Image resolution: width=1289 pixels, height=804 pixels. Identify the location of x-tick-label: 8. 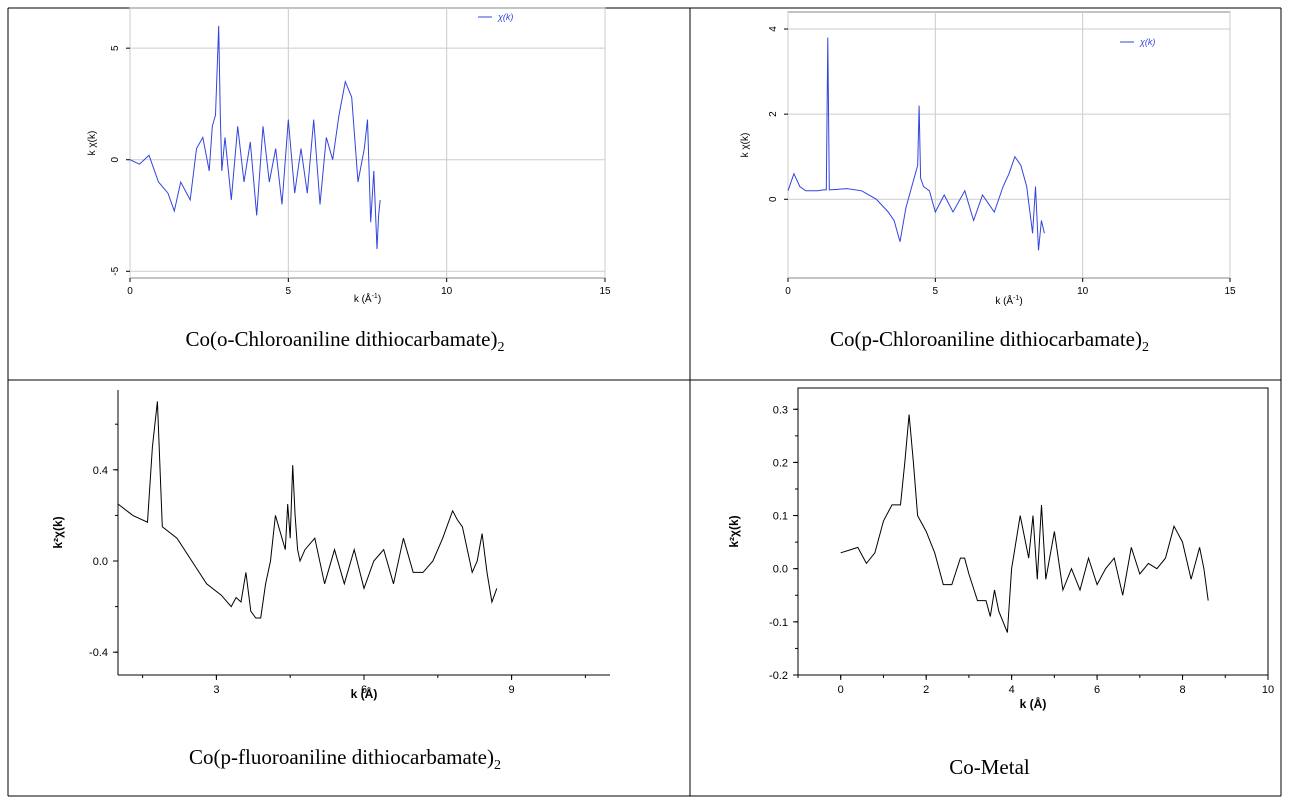
(1182, 690).